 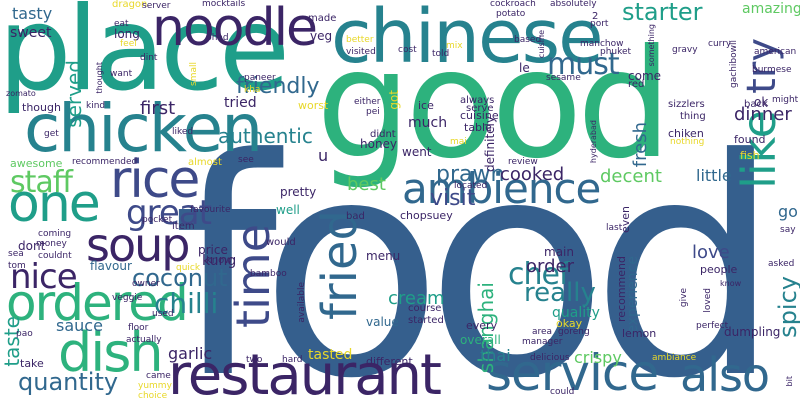 What do you see at coordinates (511, 14) in the screenshot?
I see `word-potato: potato` at bounding box center [511, 14].